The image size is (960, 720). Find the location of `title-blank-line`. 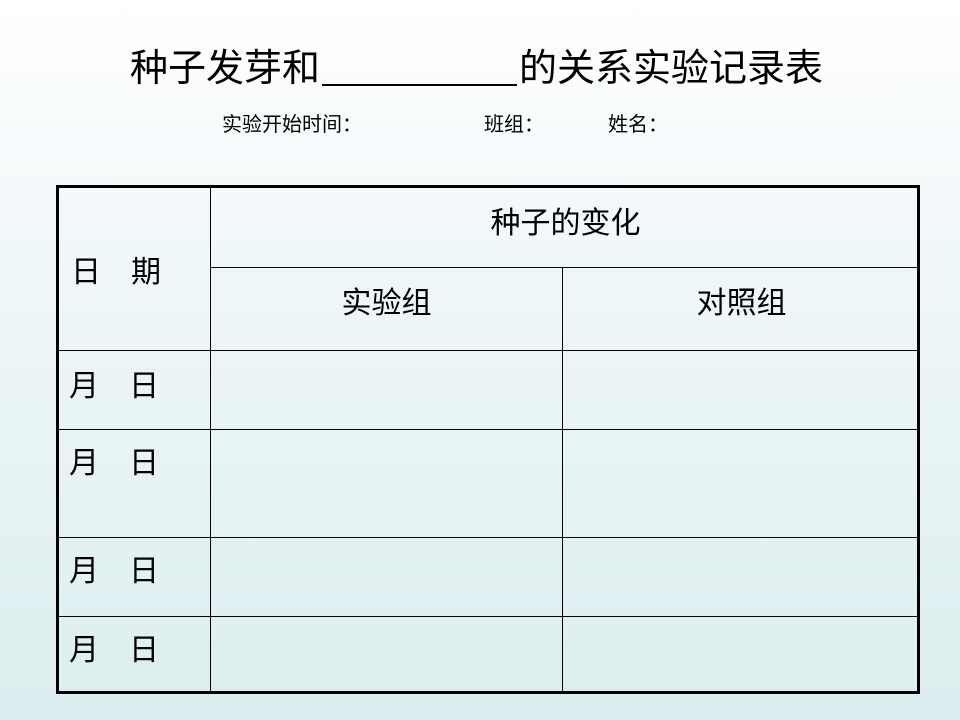

title-blank-line is located at coordinates (420, 63).